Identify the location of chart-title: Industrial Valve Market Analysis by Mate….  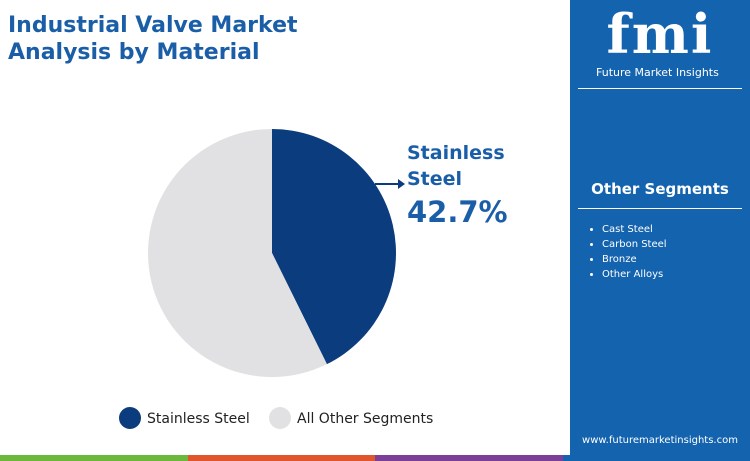
(153, 39).